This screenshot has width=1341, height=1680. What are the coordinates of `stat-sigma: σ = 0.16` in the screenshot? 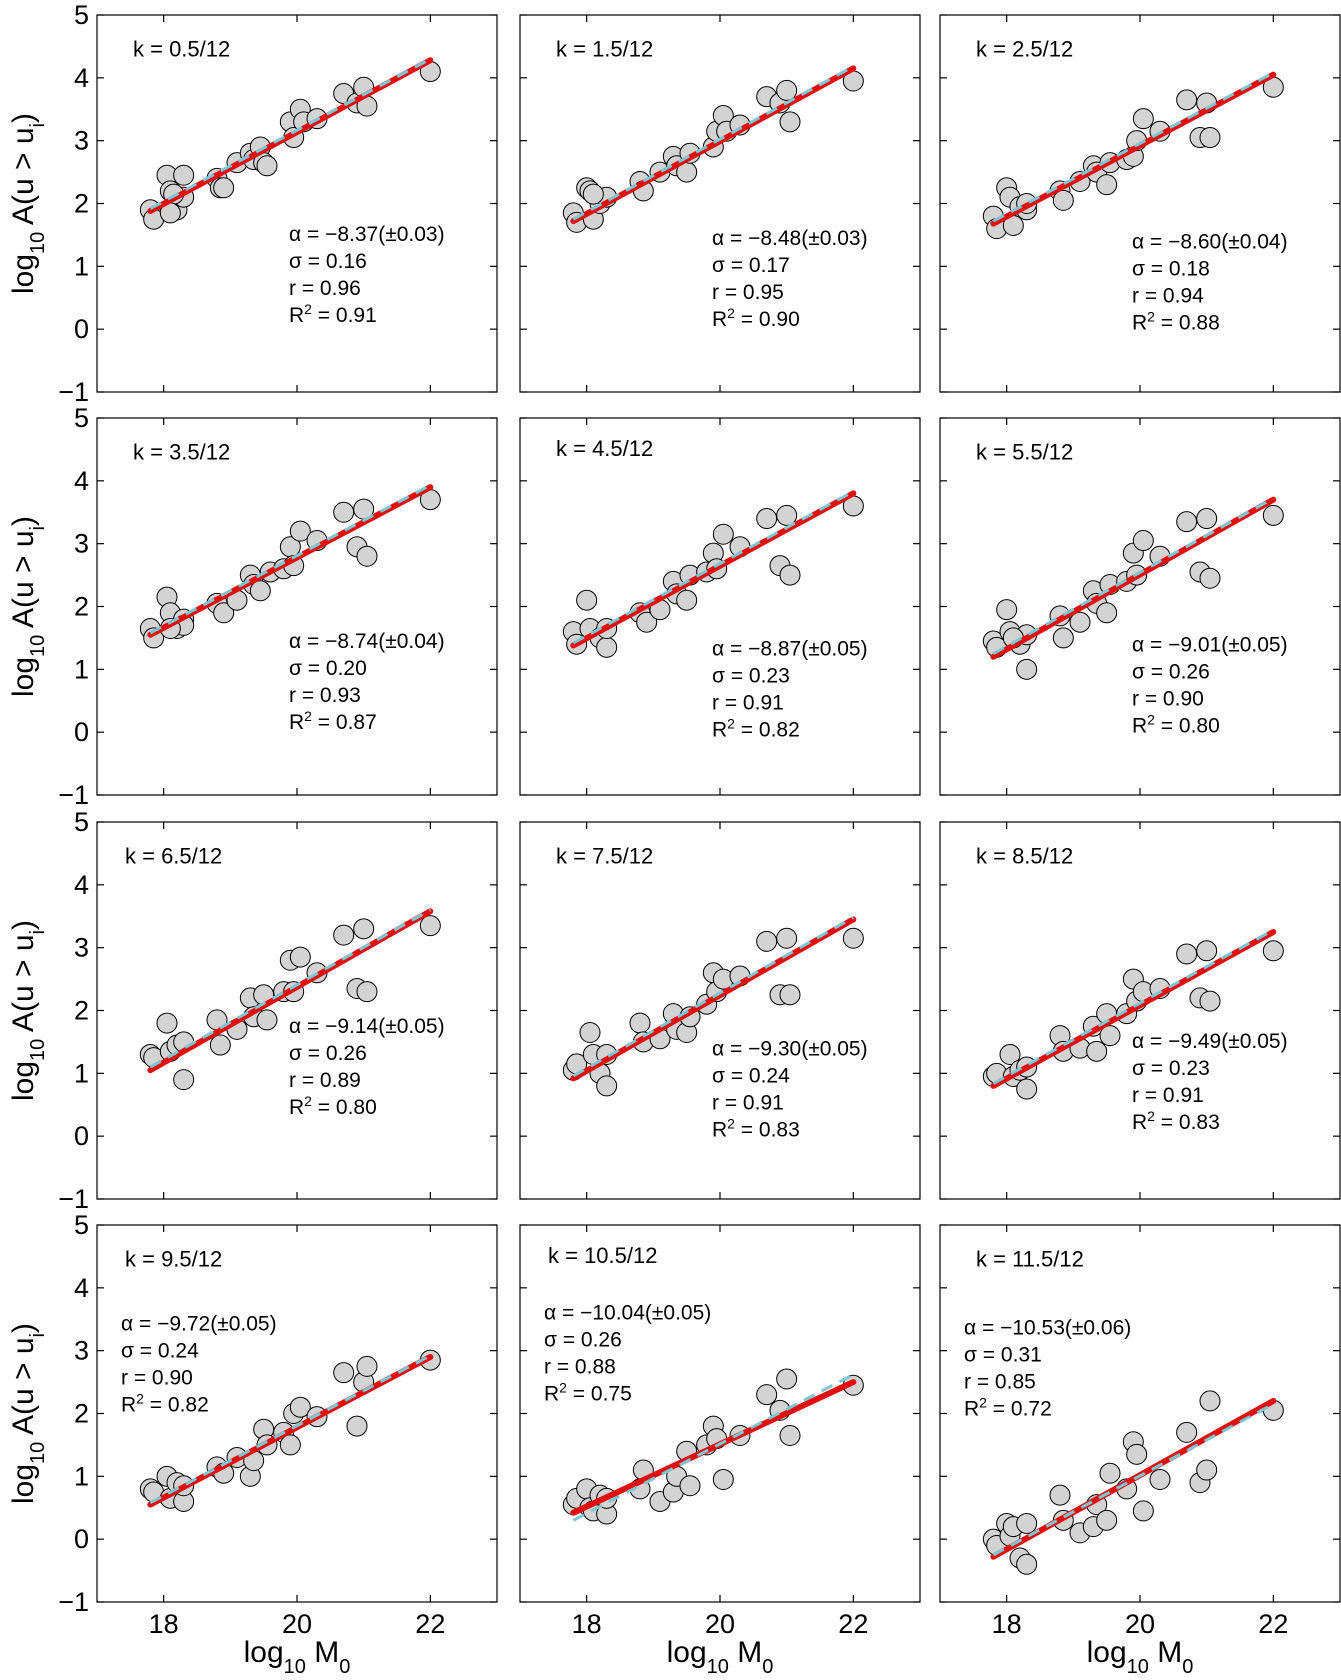 It's located at (328, 261).